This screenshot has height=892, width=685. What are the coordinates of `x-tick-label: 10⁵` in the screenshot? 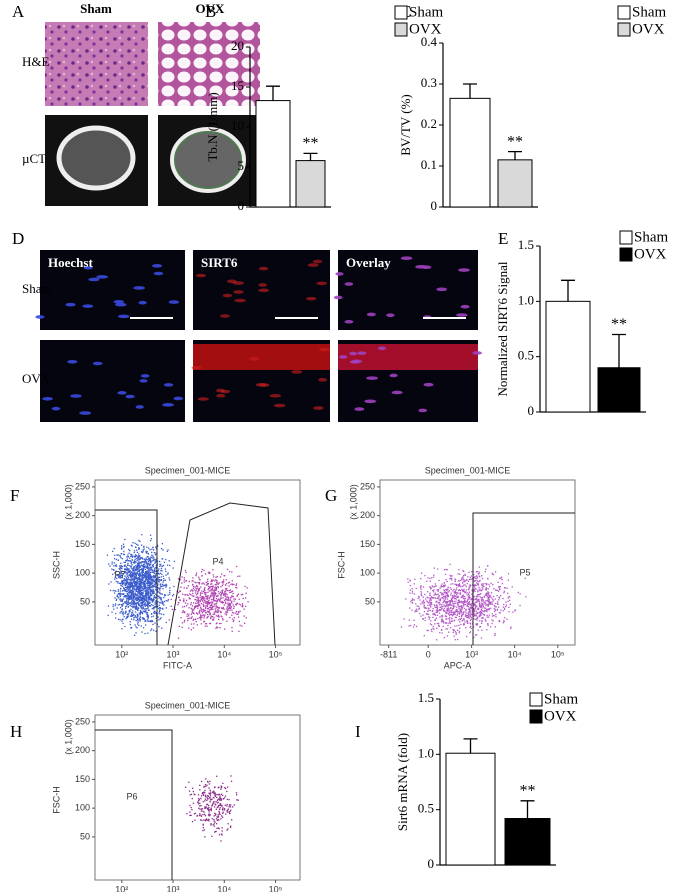 It's located at (276, 888).